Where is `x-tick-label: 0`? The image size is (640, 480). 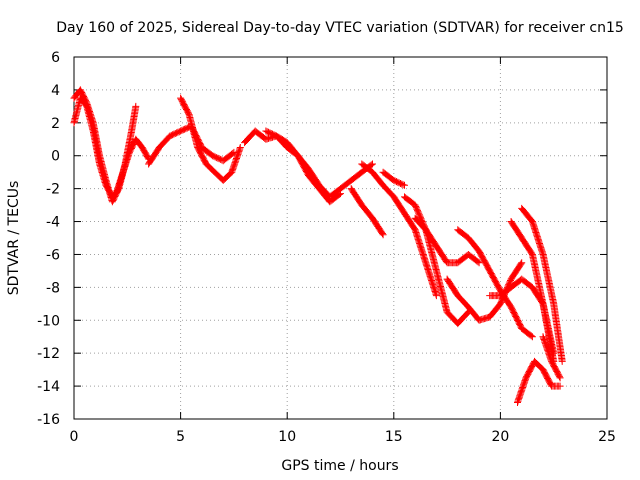 x-tick-label: 0 is located at coordinates (74, 437).